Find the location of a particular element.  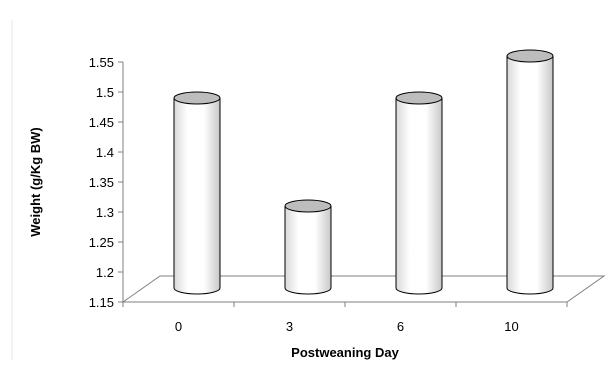

x-tick-label: 10 is located at coordinates (511, 326).